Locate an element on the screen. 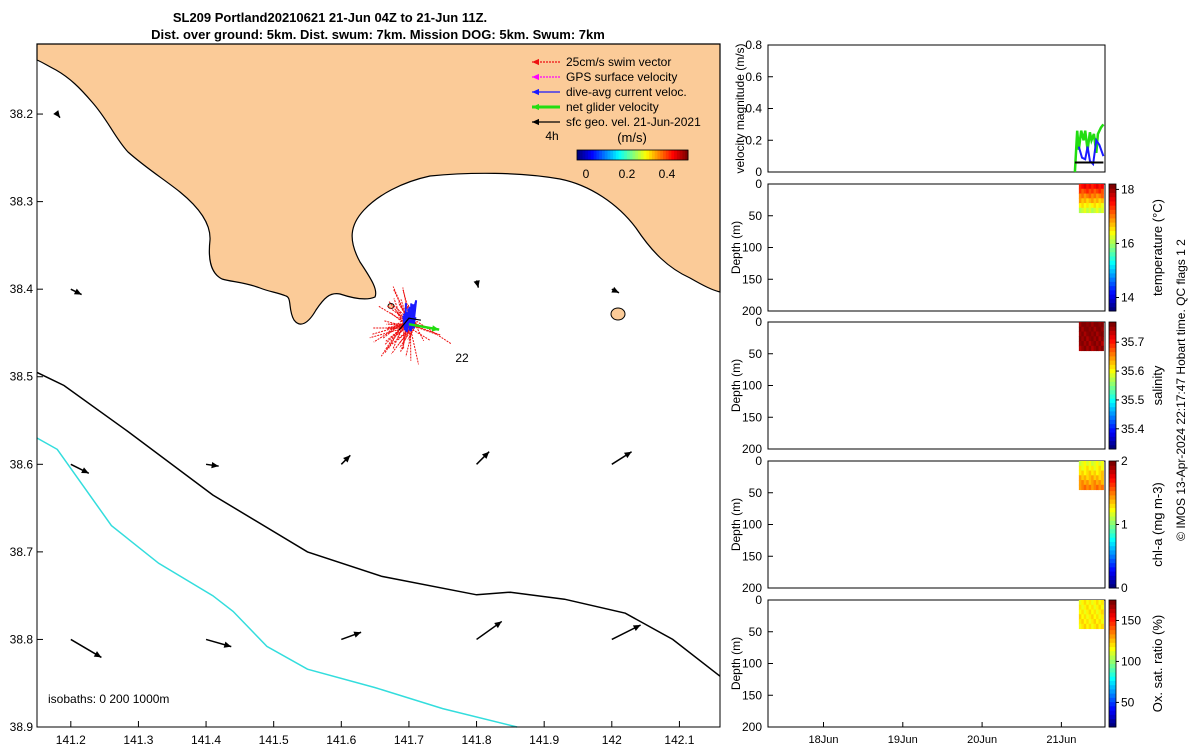  sfc-geo-arrow-head is located at coordinates (227, 644).